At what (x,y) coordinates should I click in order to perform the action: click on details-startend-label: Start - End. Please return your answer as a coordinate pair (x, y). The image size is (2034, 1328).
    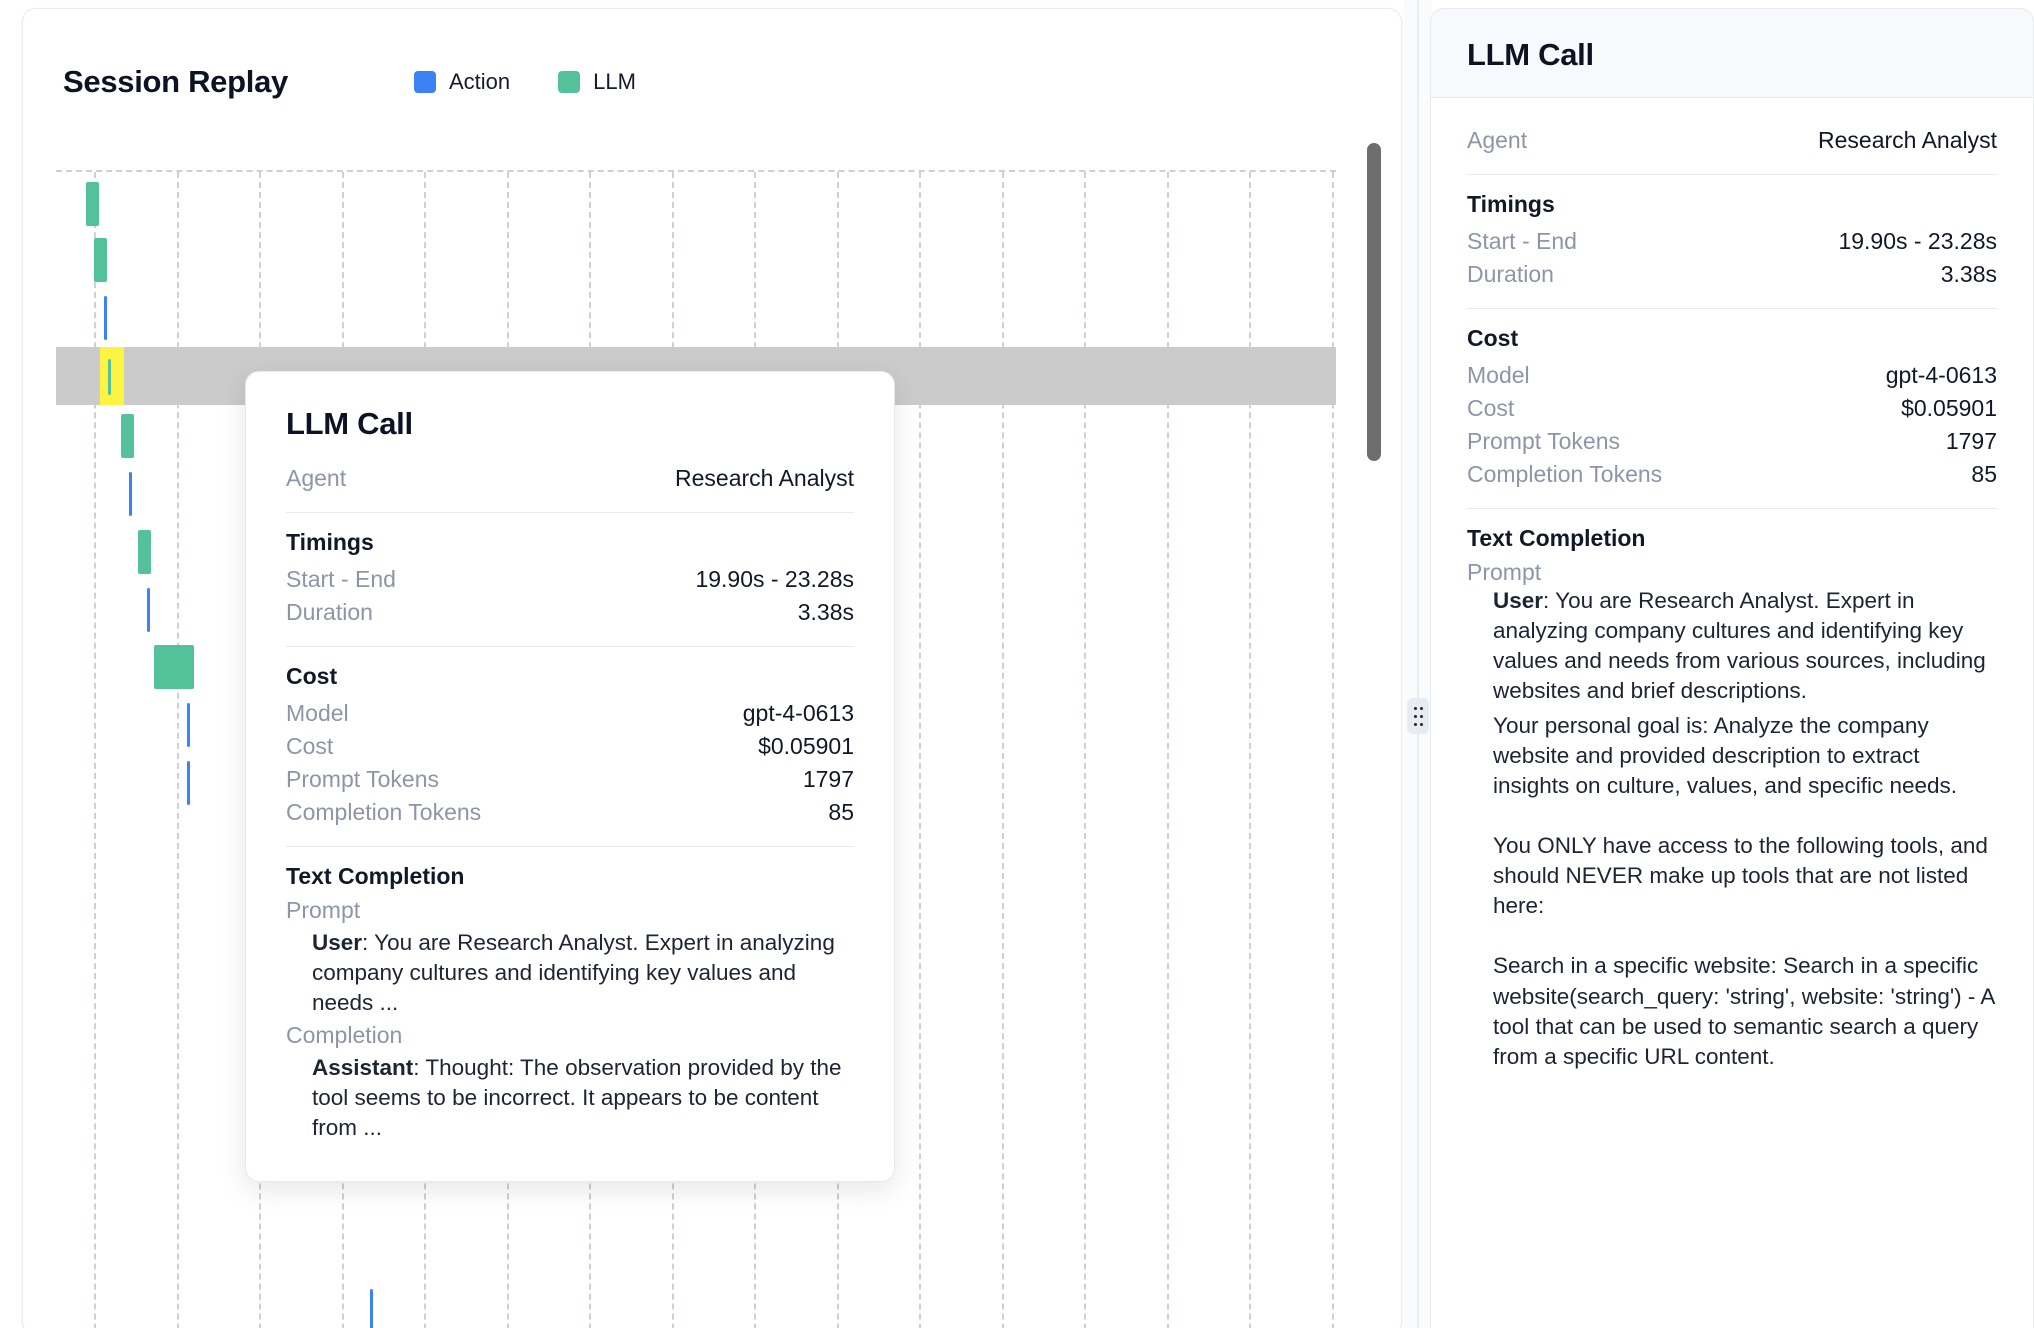
    Looking at the image, I should click on (1522, 241).